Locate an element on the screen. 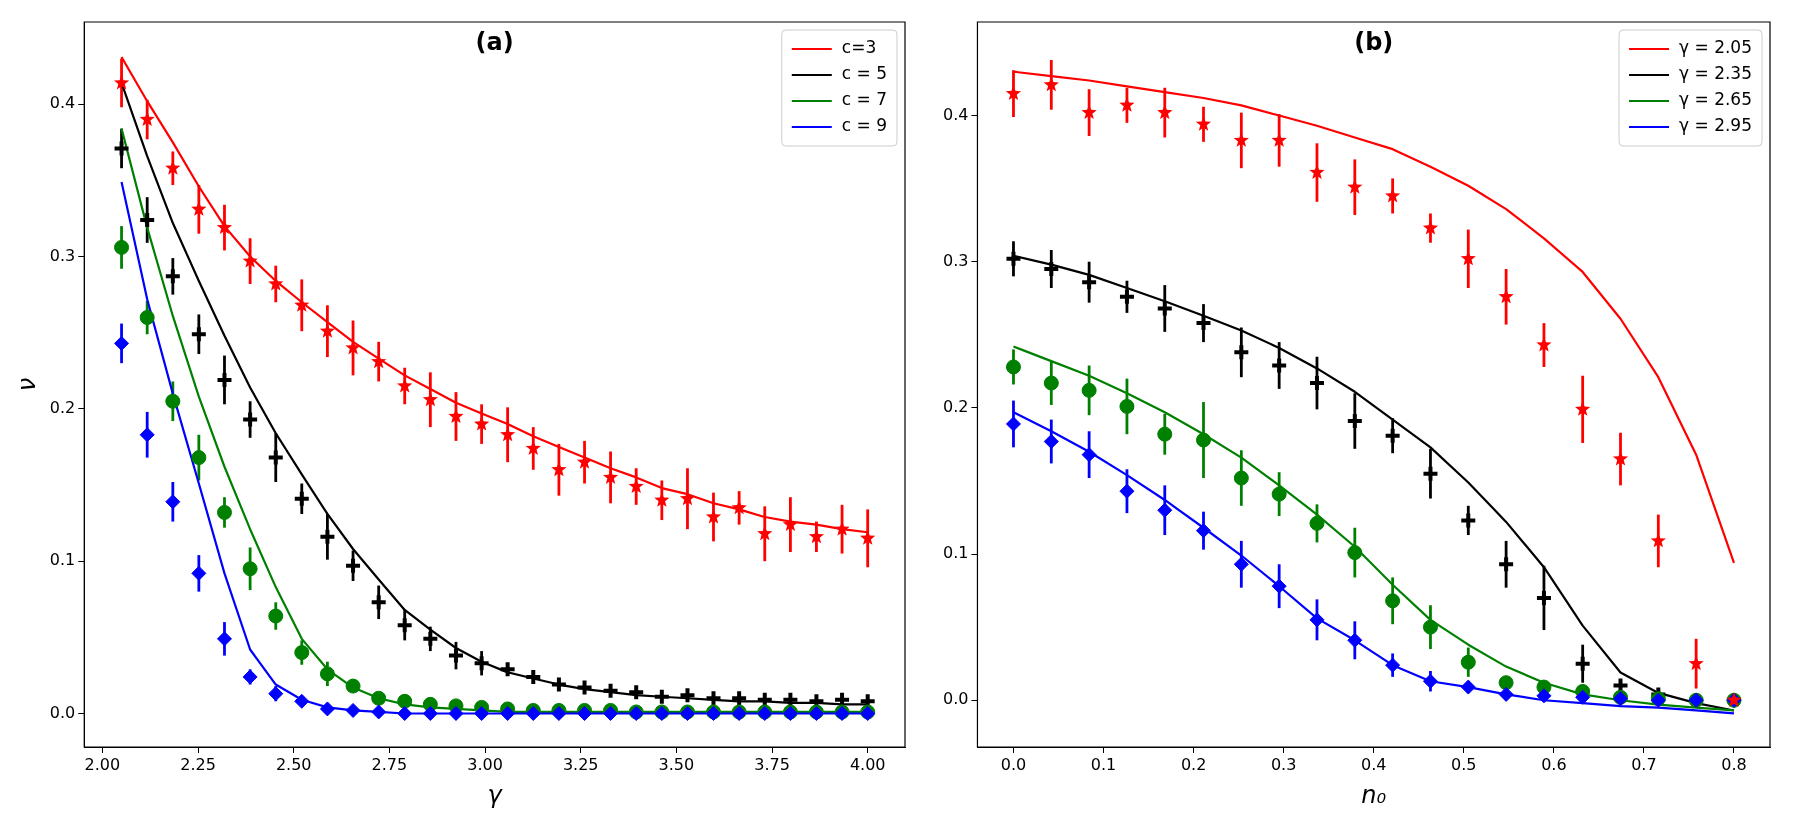  x-tick-label: 0.2 is located at coordinates (1193, 764).